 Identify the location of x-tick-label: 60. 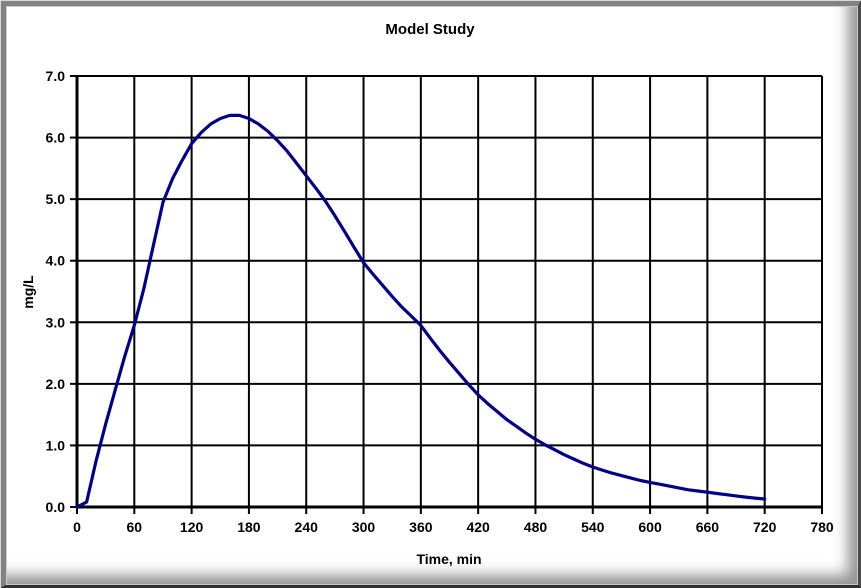
(135, 527).